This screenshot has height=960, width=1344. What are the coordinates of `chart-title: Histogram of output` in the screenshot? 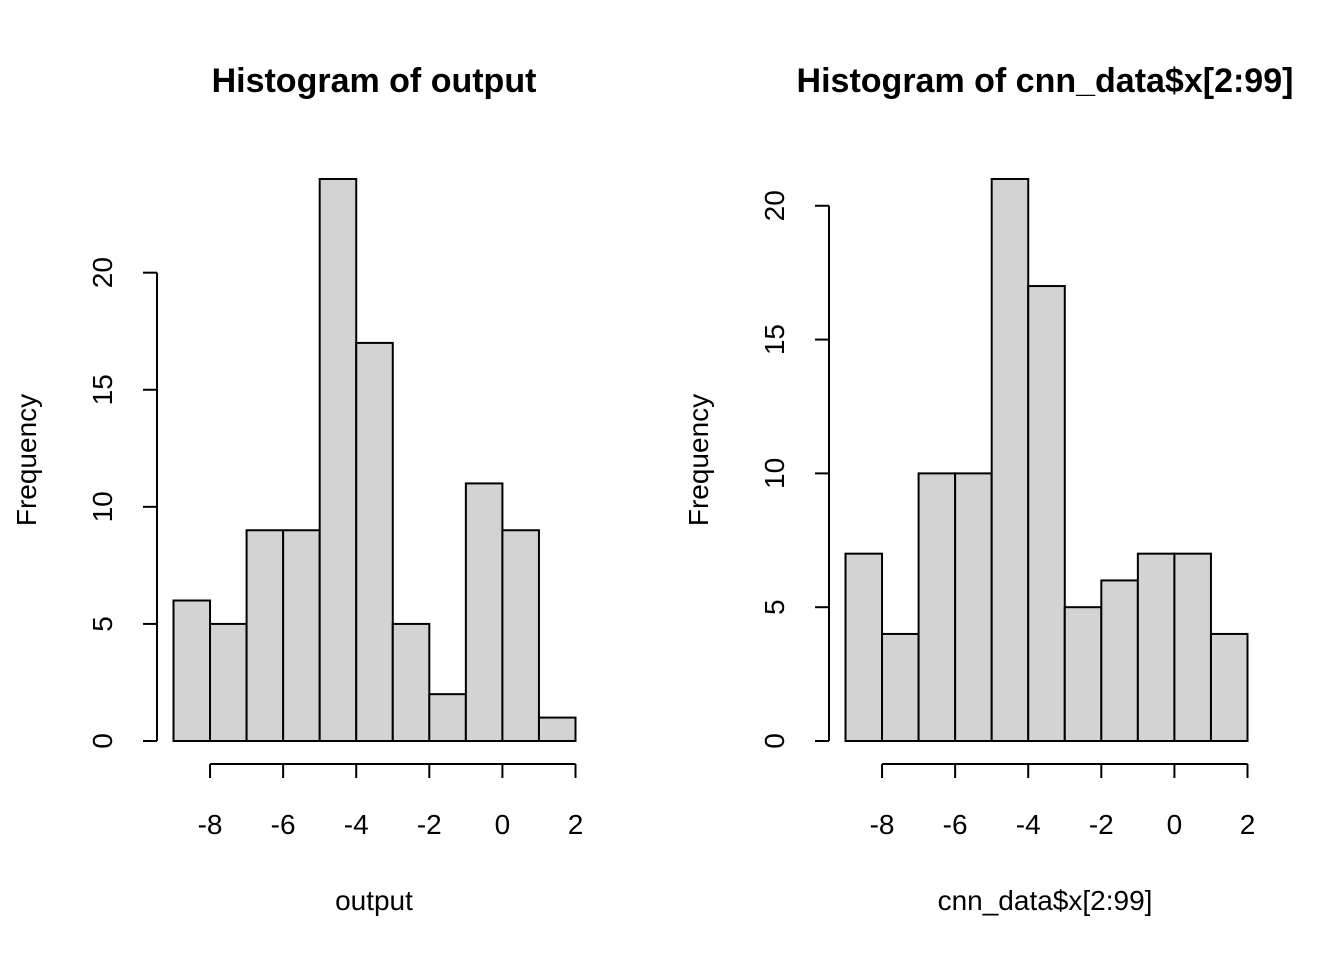 It's located at (374, 81).